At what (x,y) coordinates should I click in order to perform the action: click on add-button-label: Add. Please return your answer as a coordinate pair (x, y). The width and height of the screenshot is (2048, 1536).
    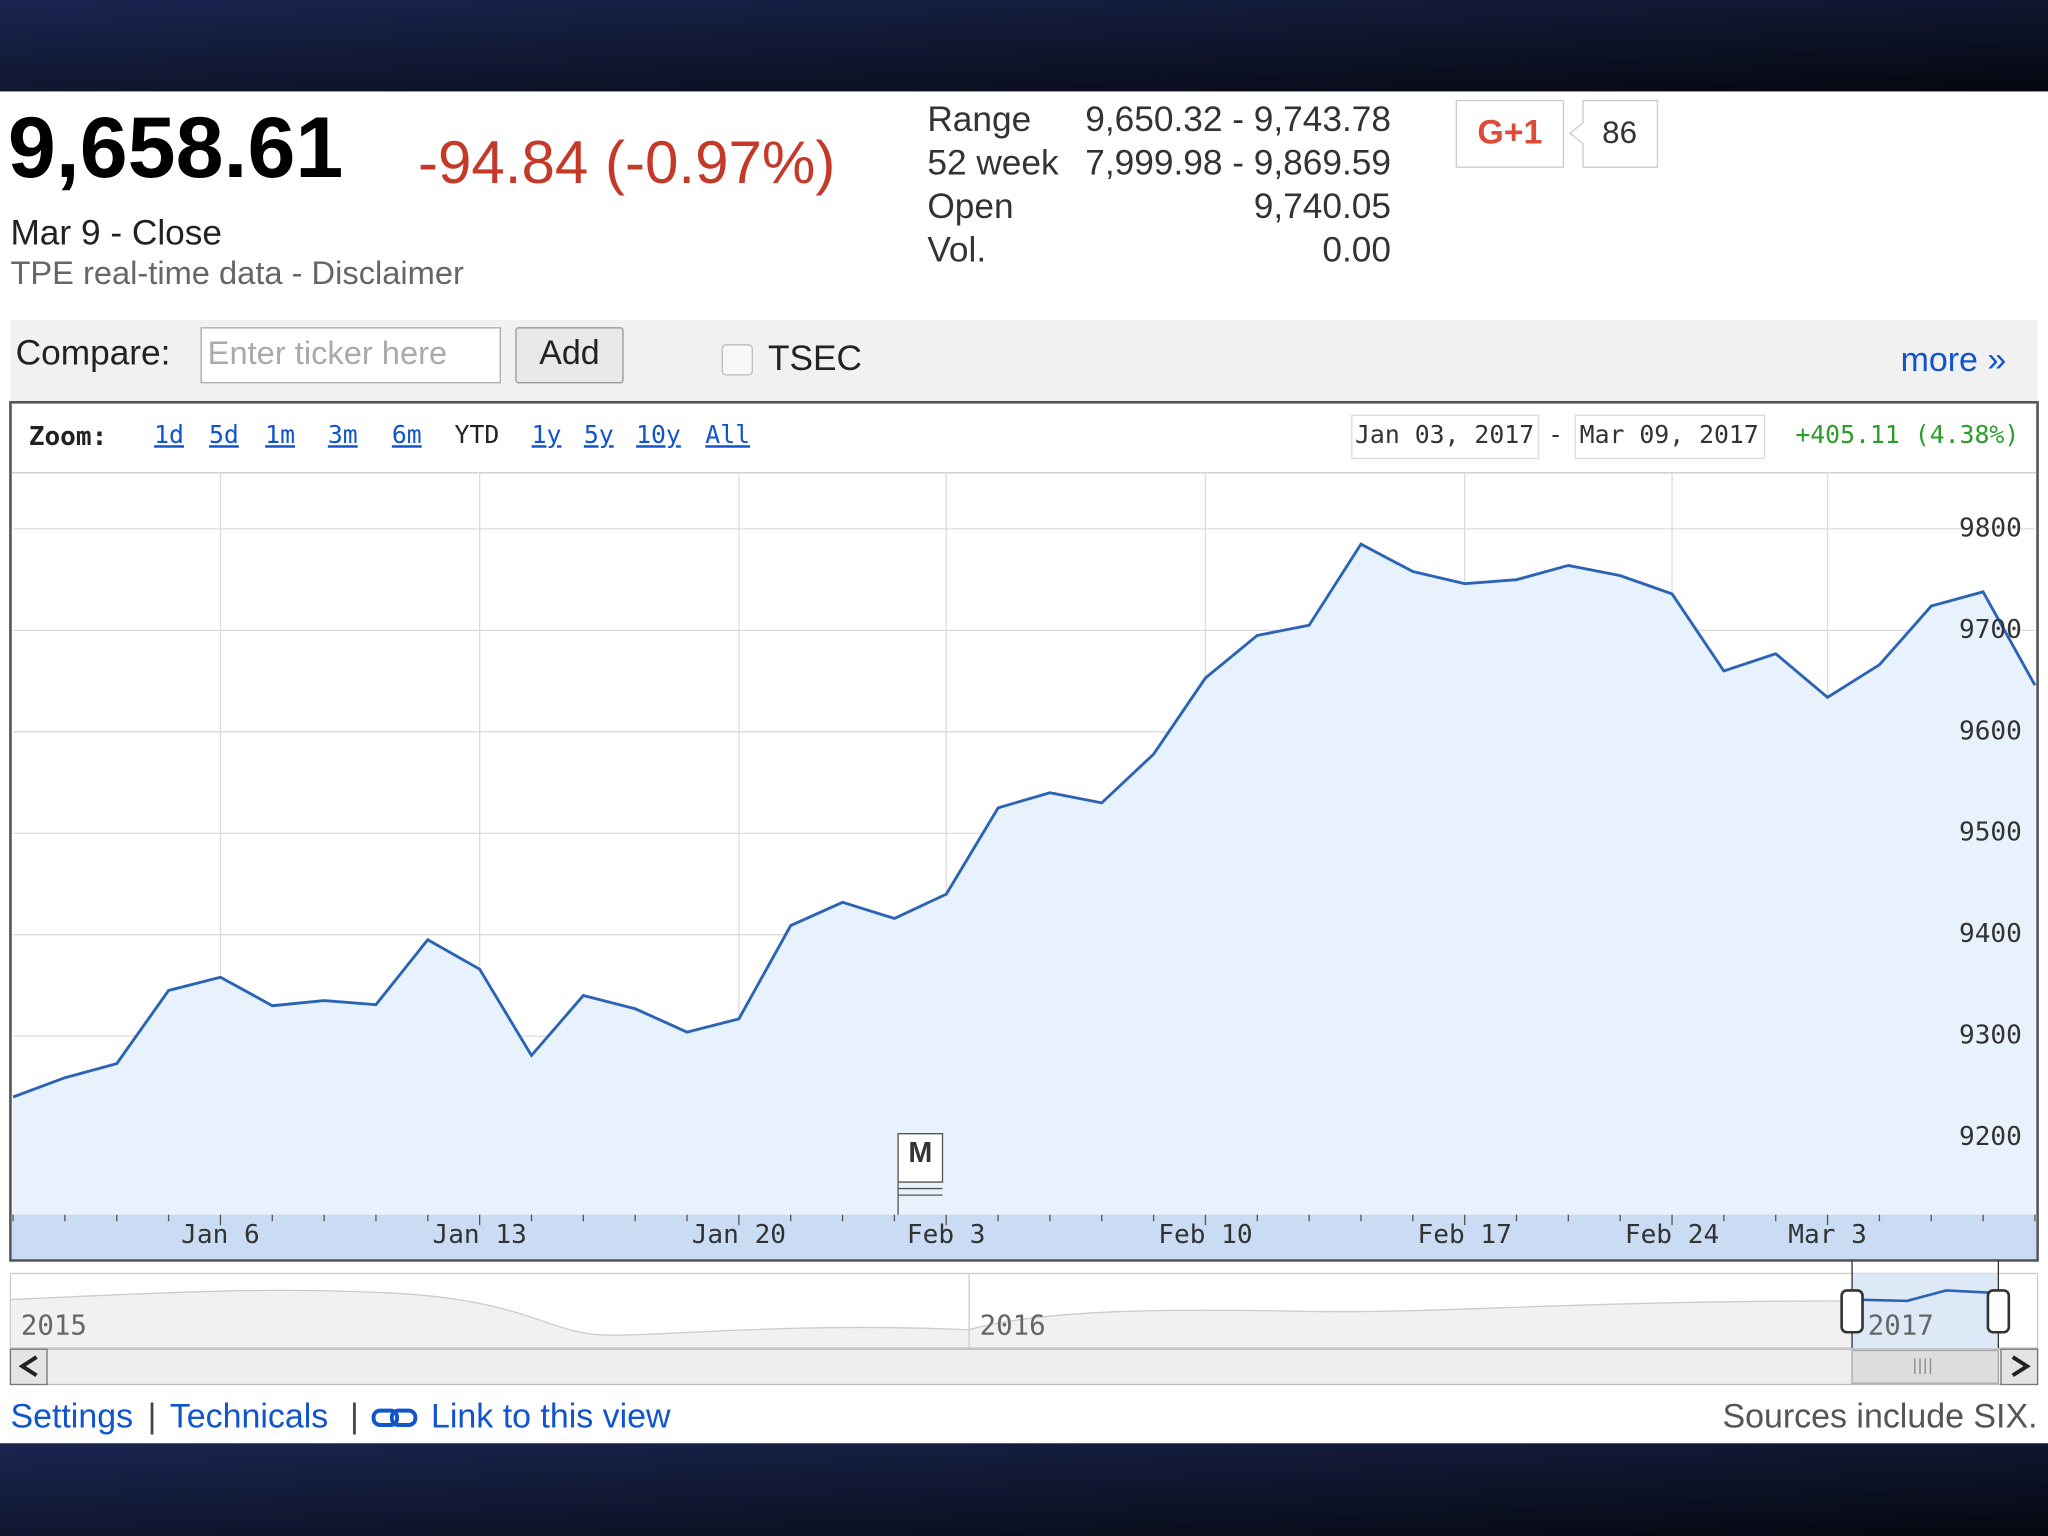
    Looking at the image, I should click on (569, 353).